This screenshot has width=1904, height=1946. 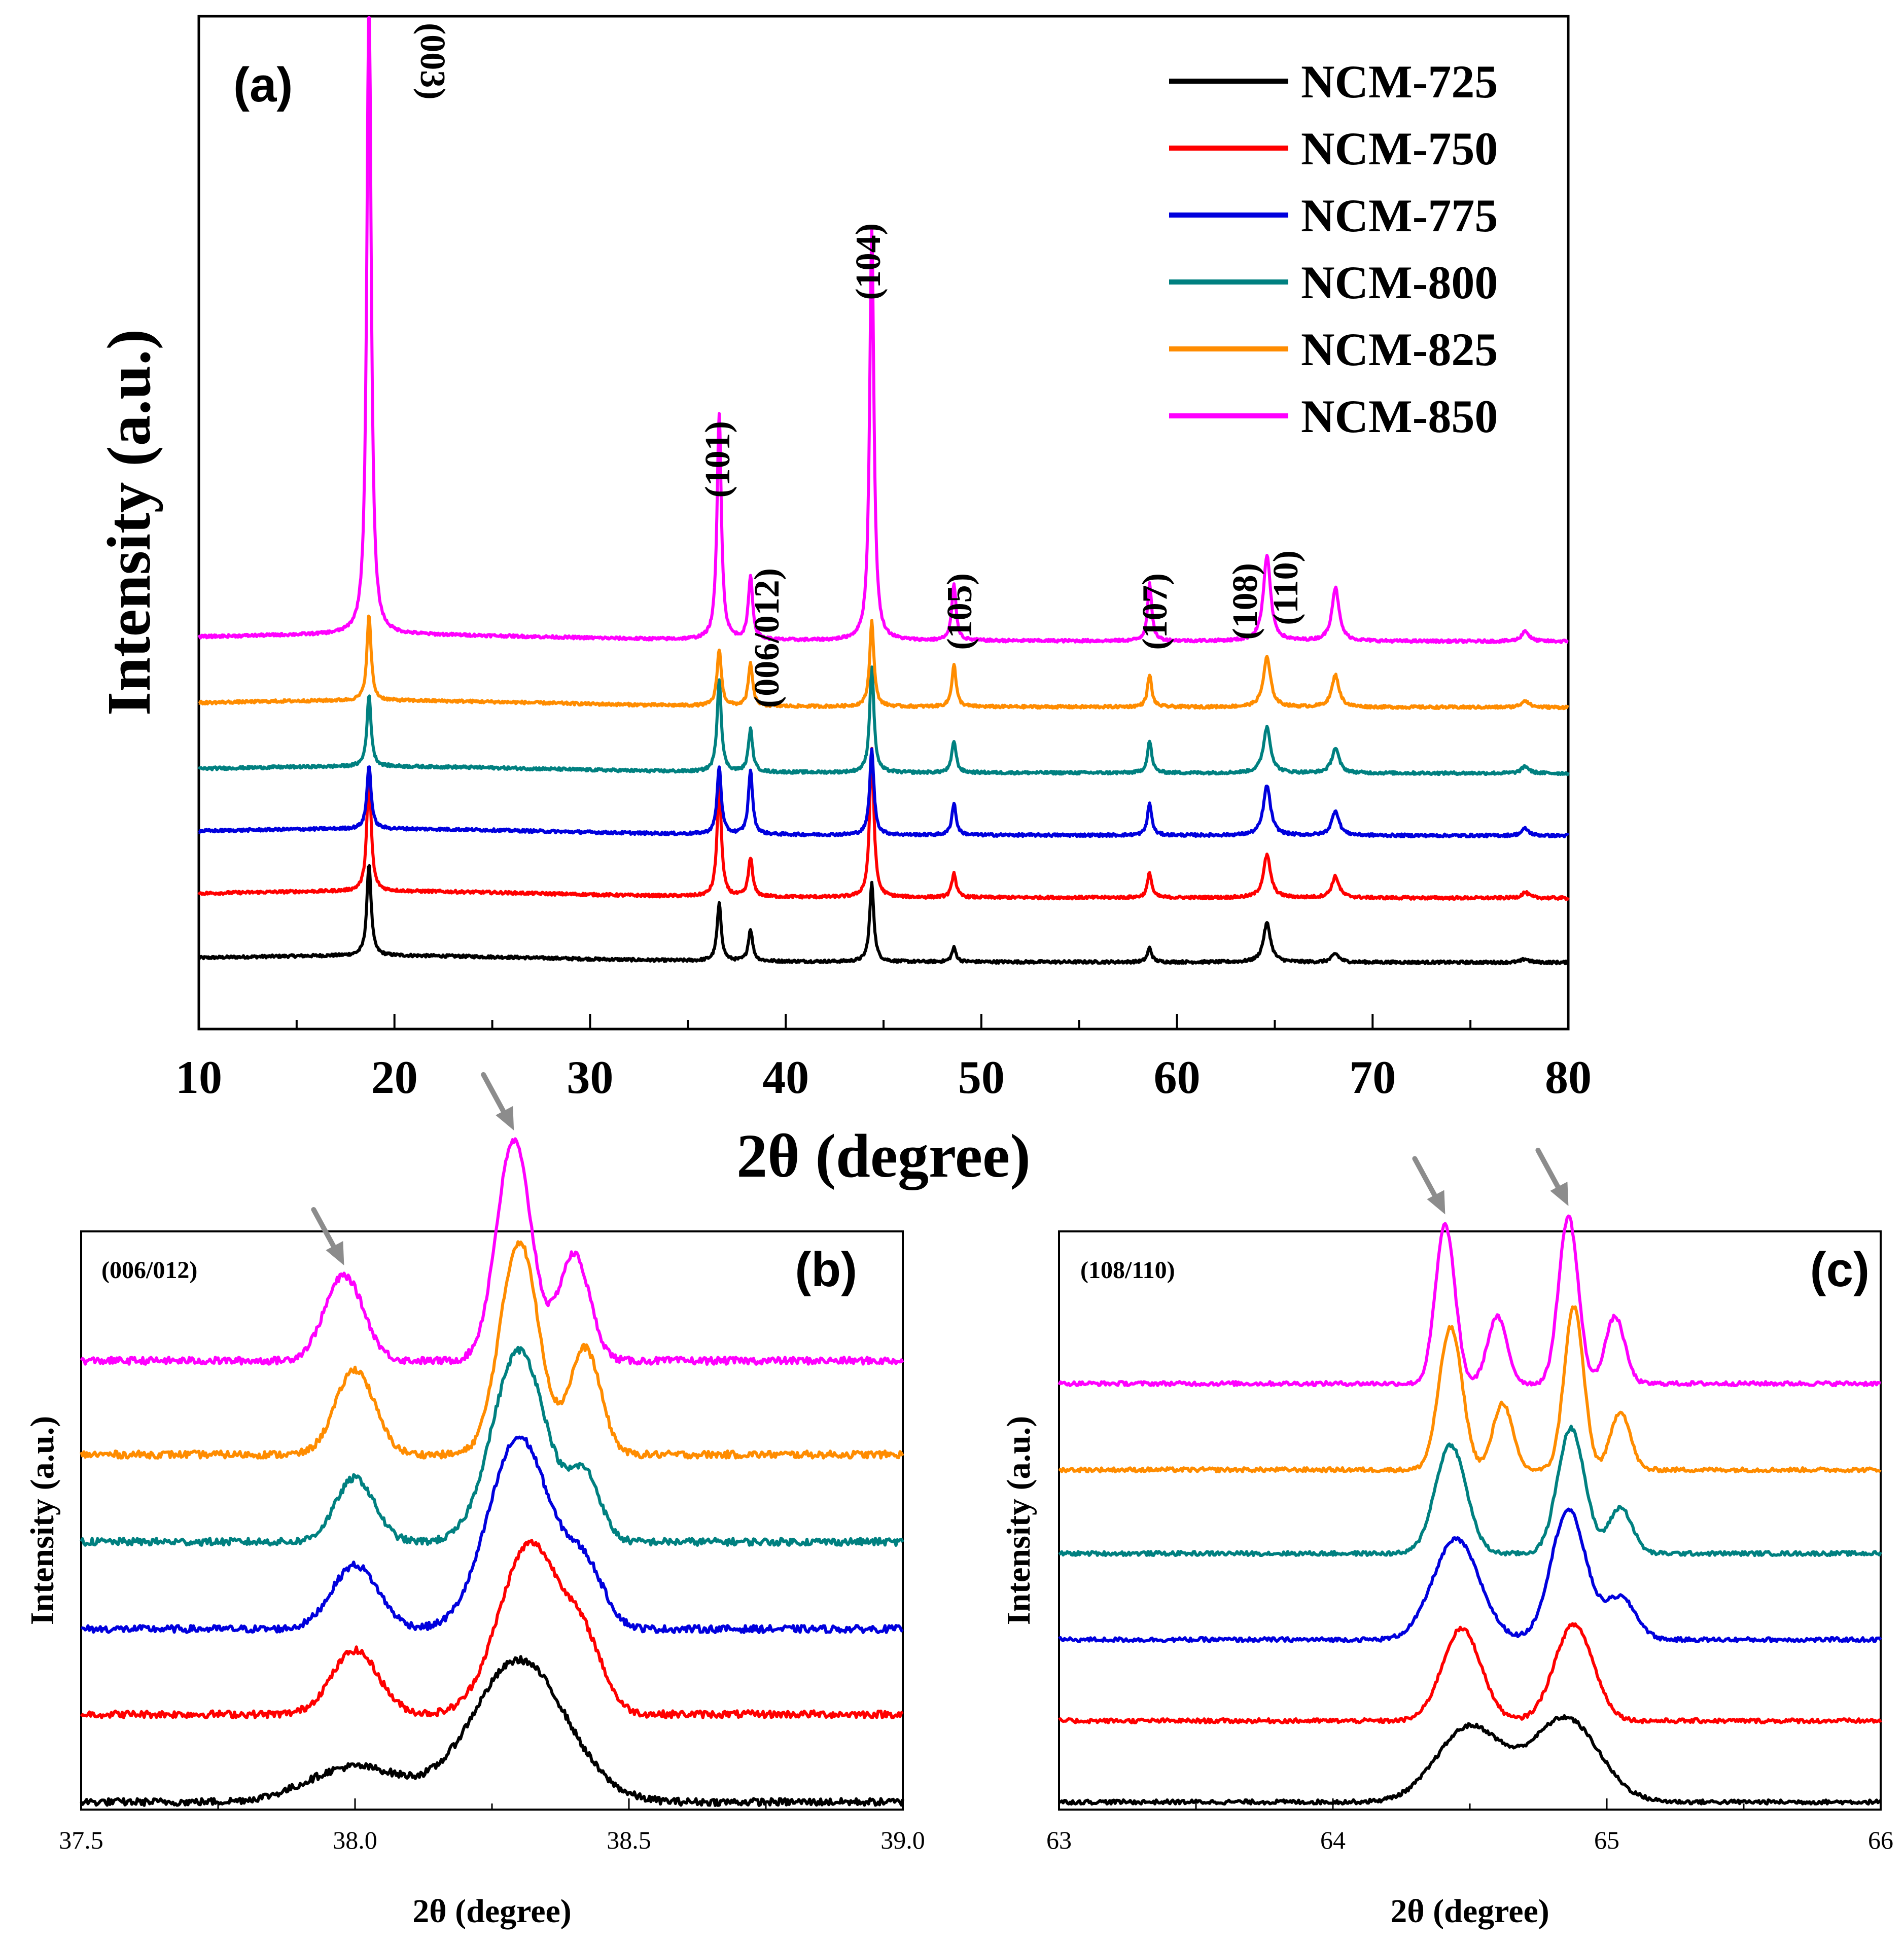 I want to click on panel-b-frame, so click(x=492, y=1520).